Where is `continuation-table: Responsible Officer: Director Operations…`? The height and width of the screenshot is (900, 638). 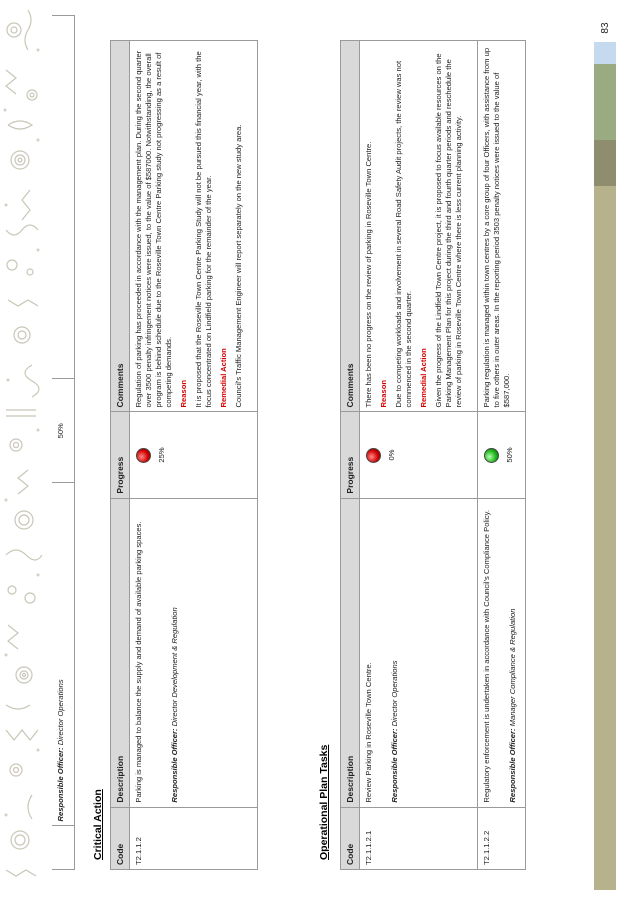
continuation-table: Responsible Officer: Director Operations… is located at coordinates (63, 442).